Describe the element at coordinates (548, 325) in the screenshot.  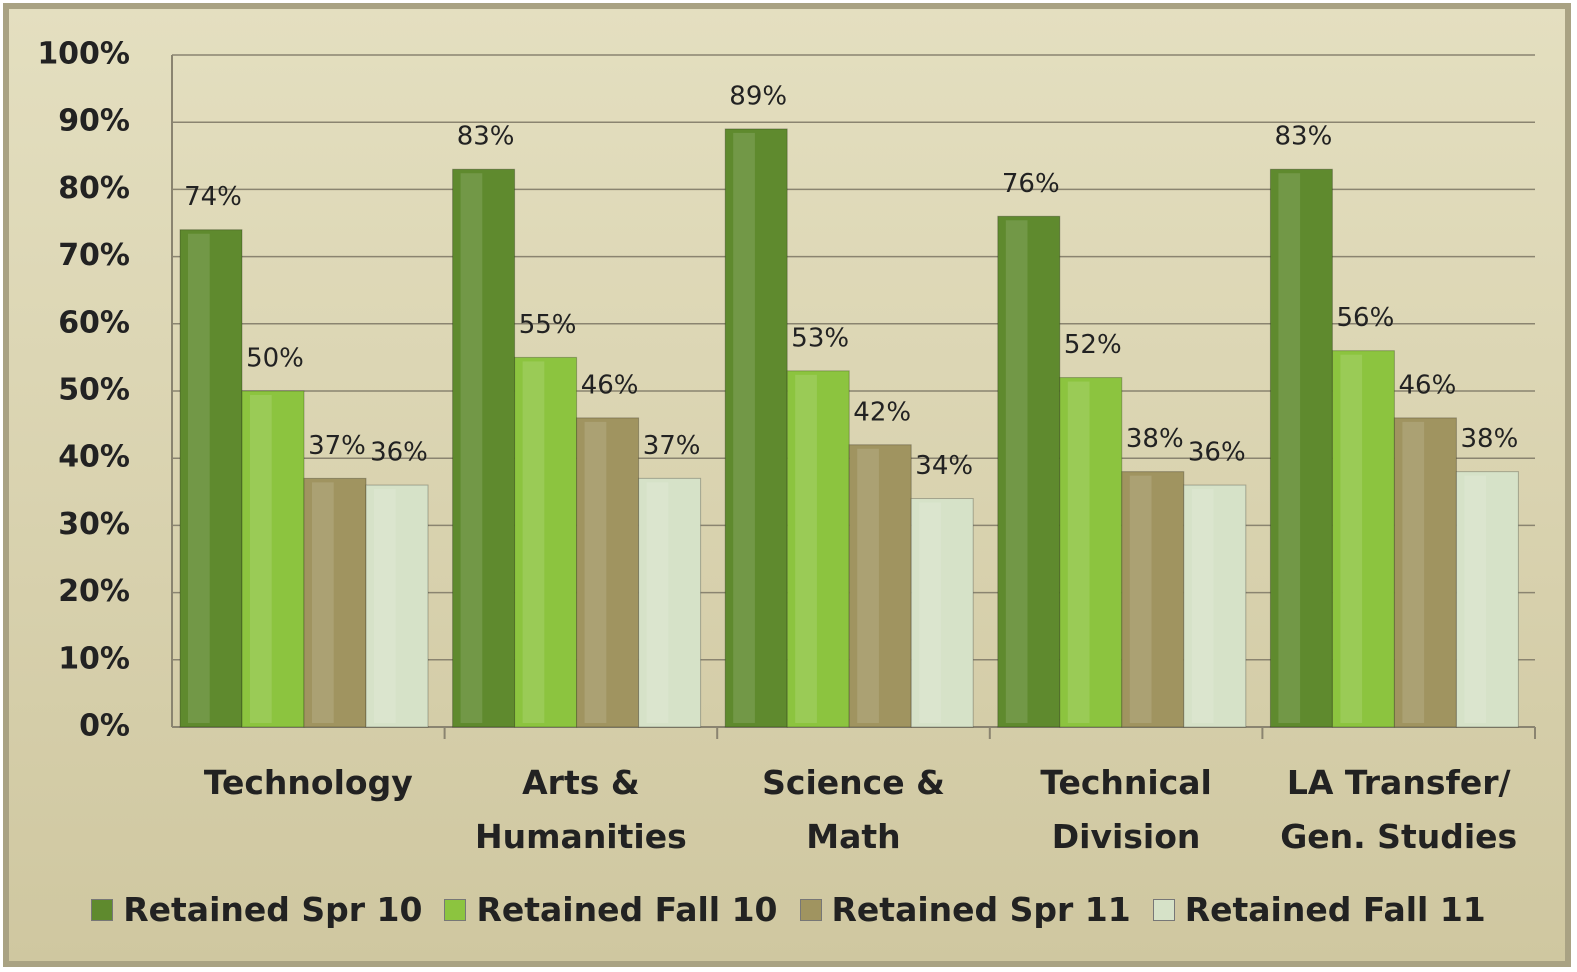
I see `value-label: 55%` at that location.